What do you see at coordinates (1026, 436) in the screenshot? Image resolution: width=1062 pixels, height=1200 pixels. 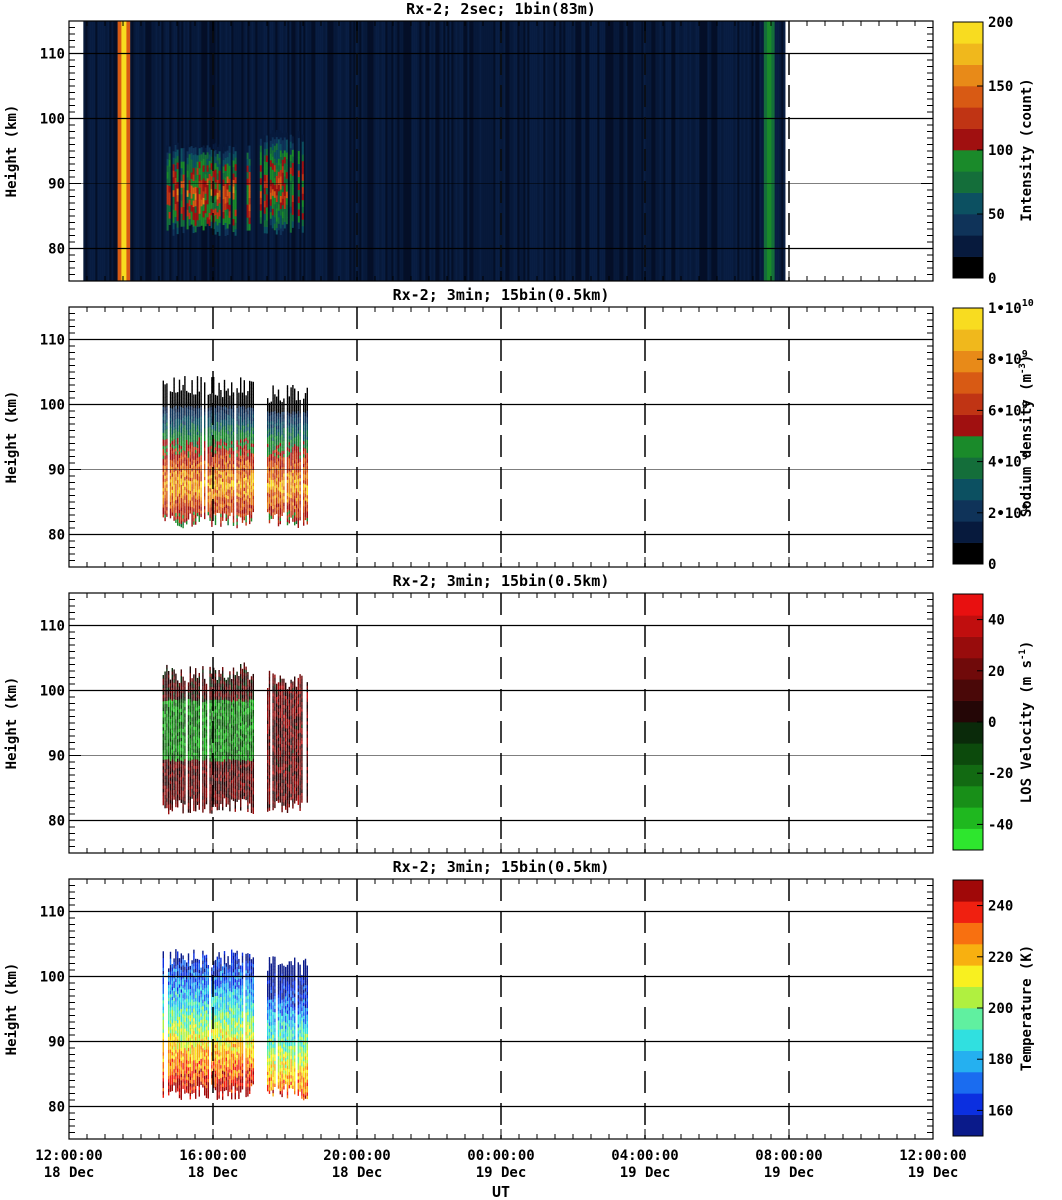 I see `colorbar-label: Sodium density (m-3)` at bounding box center [1026, 436].